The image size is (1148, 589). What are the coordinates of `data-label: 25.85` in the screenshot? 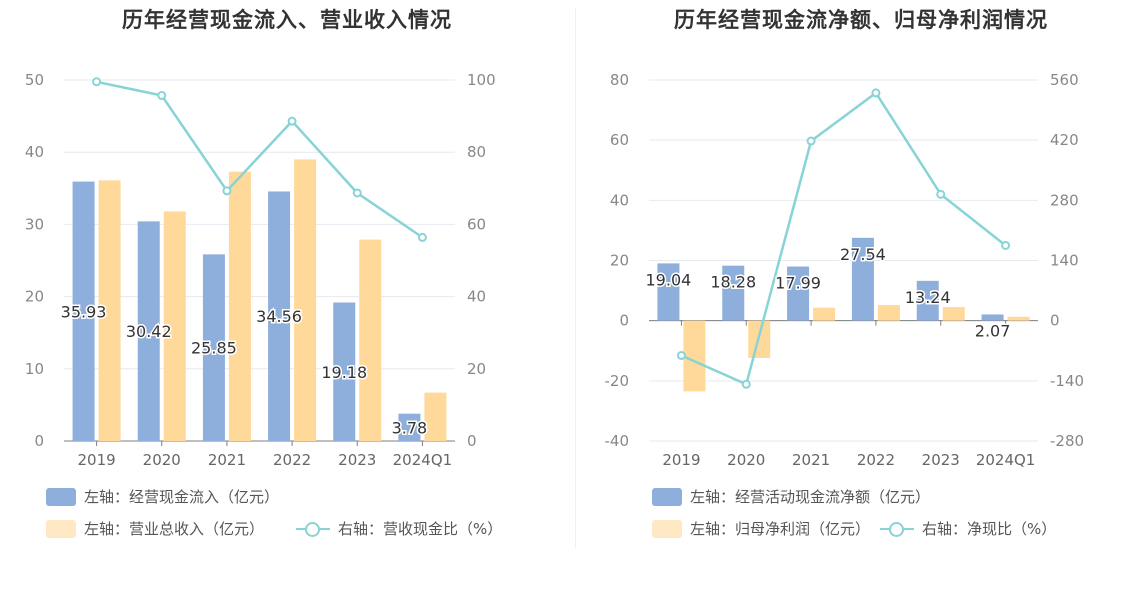 It's located at (214, 348).